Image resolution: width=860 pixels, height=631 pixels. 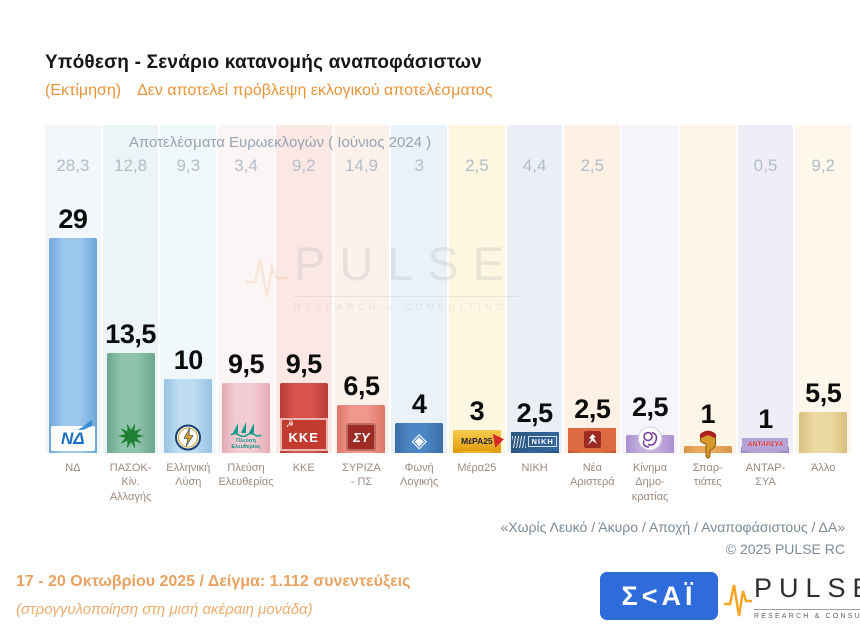 What do you see at coordinates (361, 385) in the screenshot?
I see `poll-value-label: 6,5` at bounding box center [361, 385].